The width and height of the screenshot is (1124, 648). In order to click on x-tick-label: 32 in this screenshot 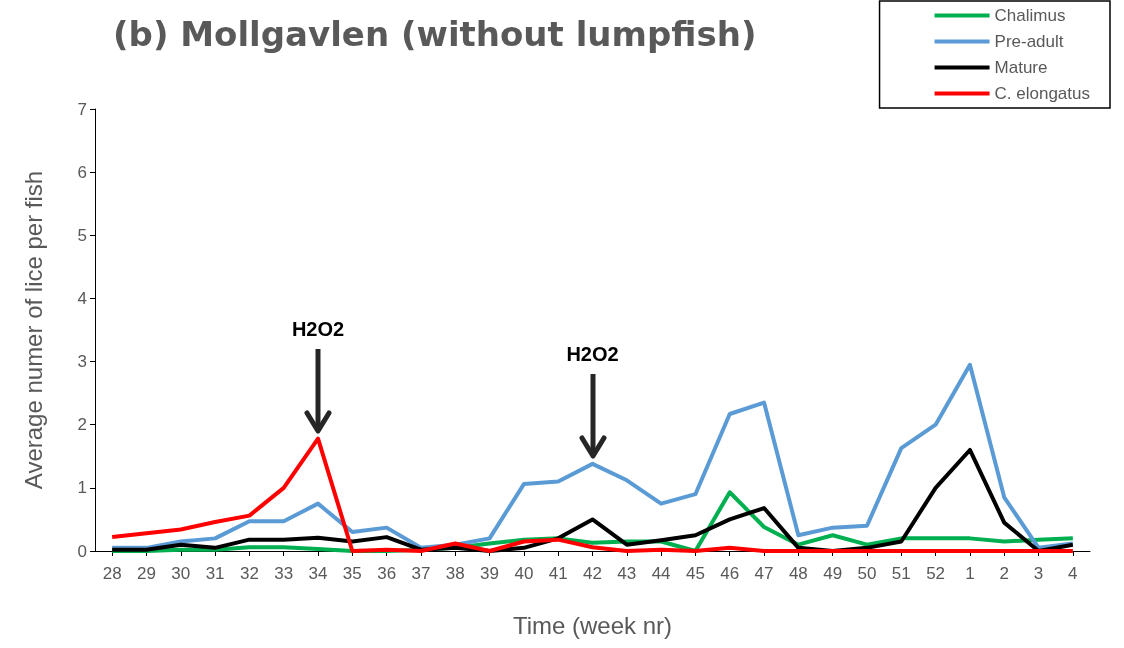, I will do `click(249, 573)`.